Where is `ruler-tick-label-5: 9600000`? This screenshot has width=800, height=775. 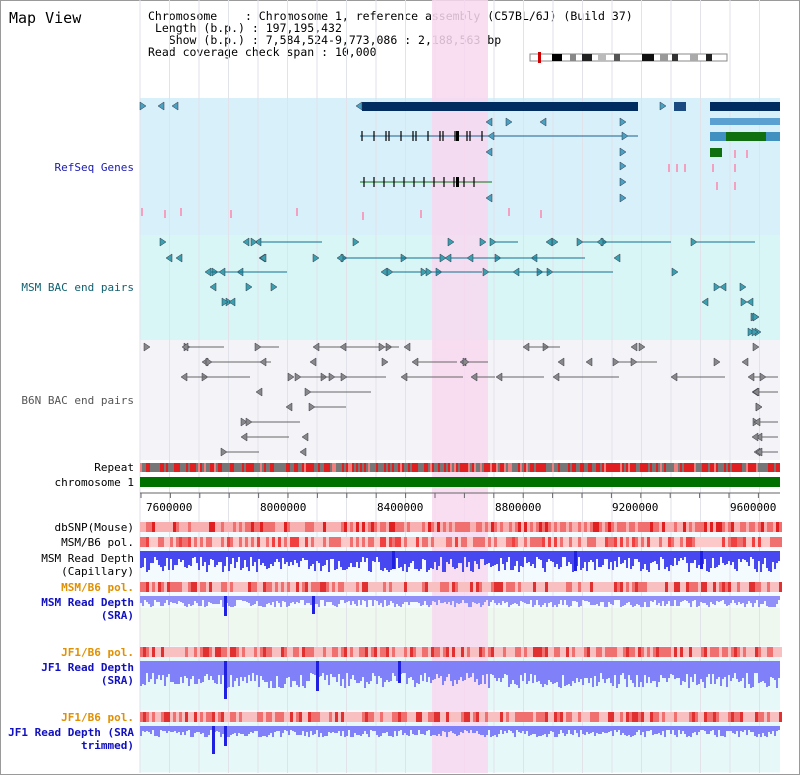 ruler-tick-label-5: 9600000 is located at coordinates (753, 507).